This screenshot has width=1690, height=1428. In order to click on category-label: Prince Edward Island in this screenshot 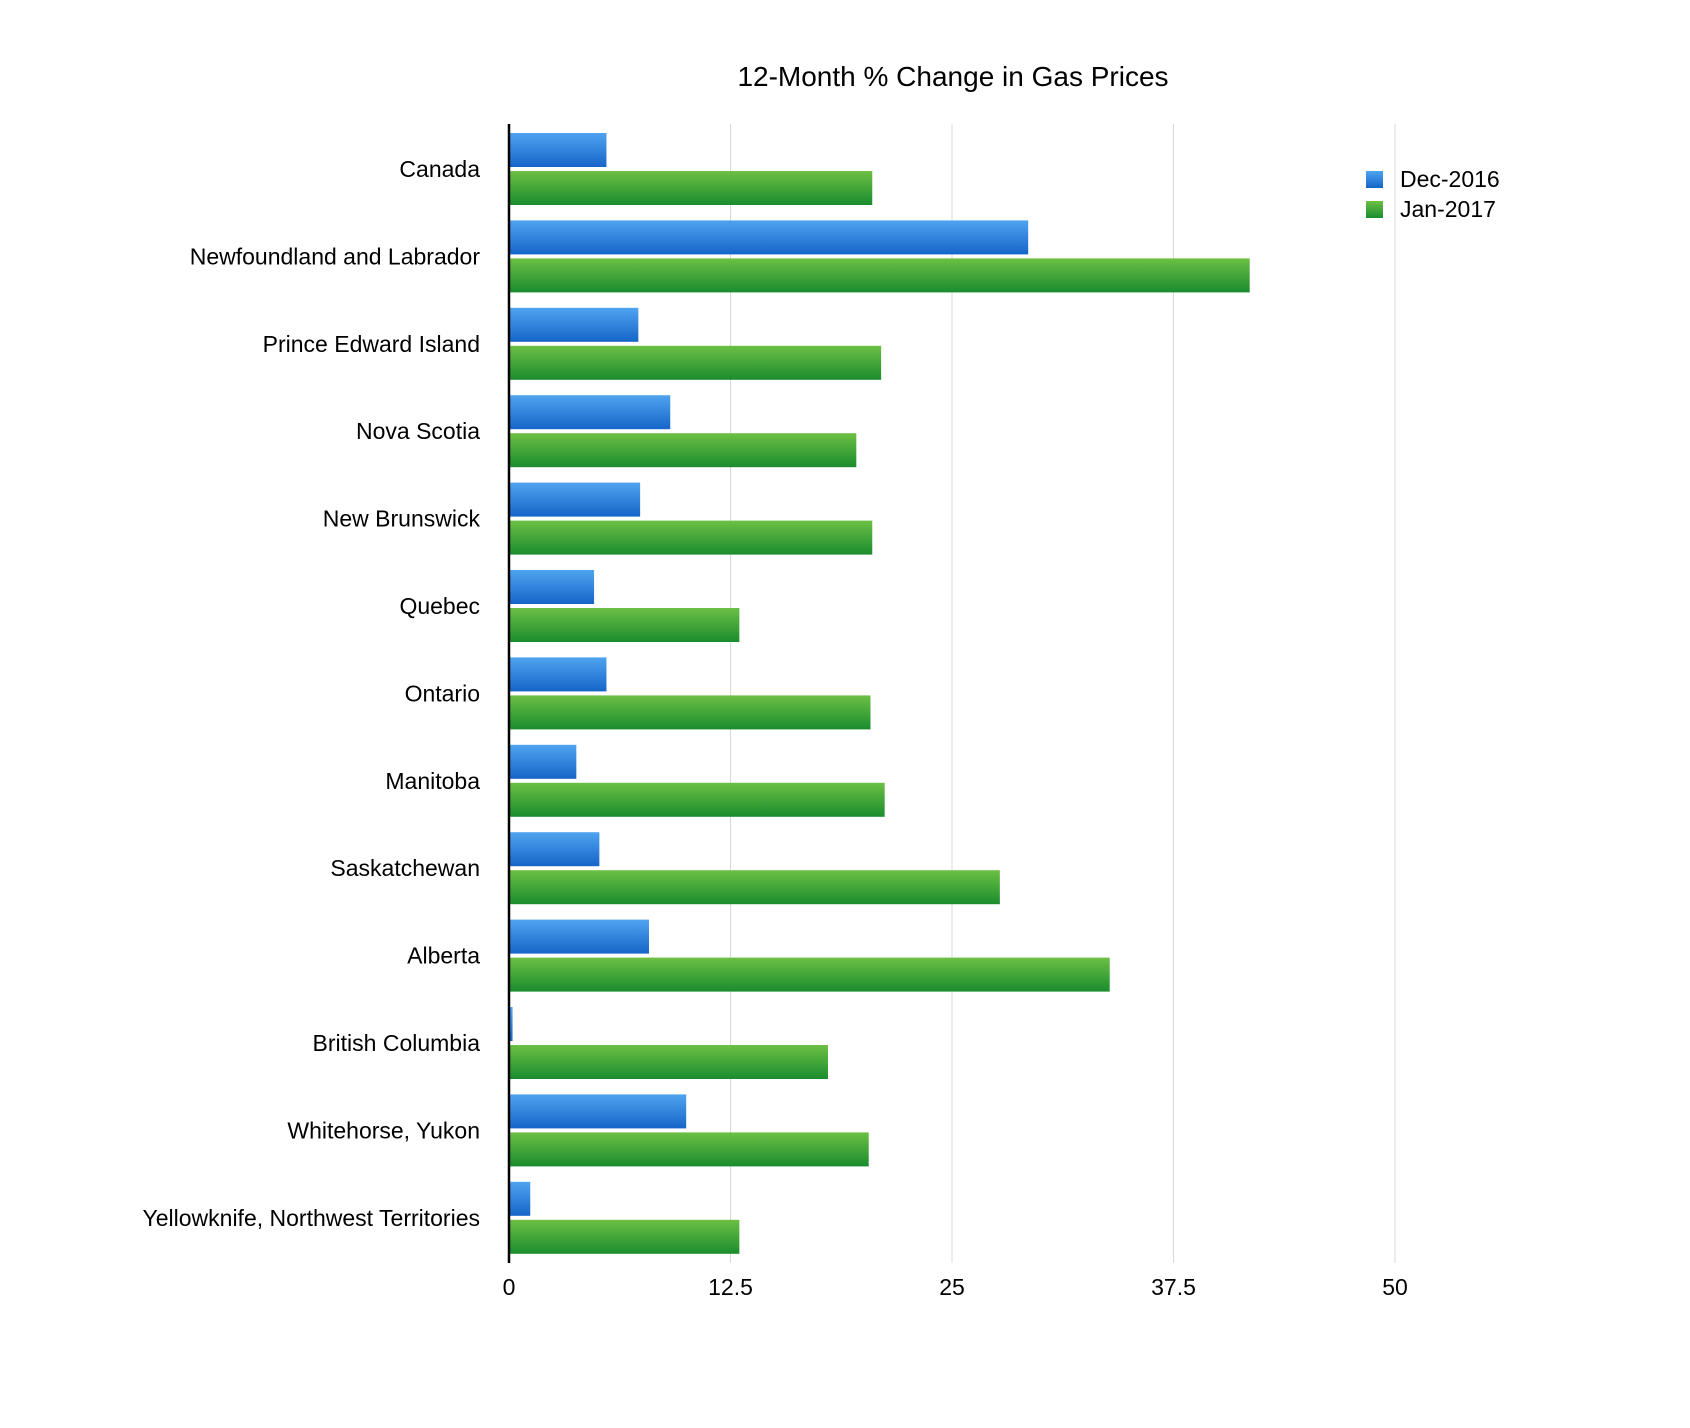, I will do `click(371, 344)`.